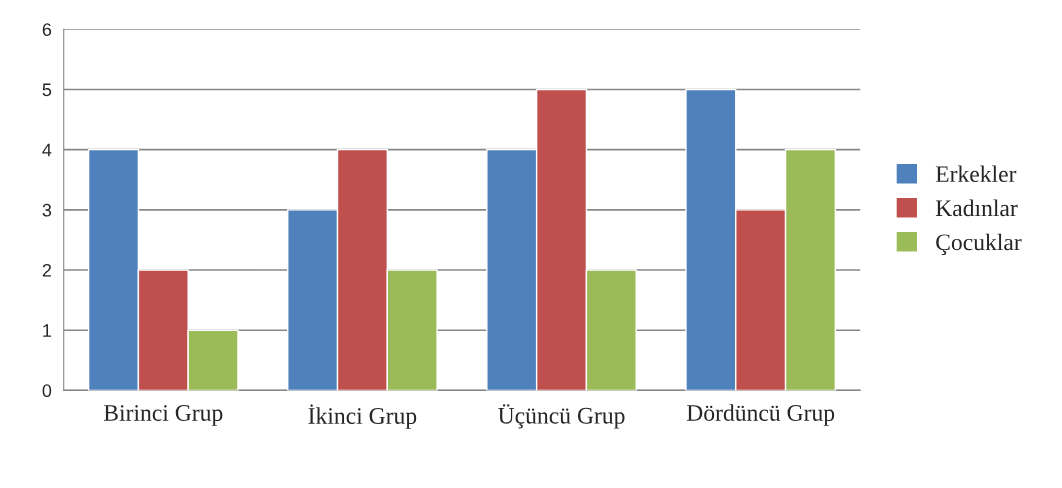  What do you see at coordinates (163, 415) in the screenshot?
I see `x-tick-label: Birinci Grup` at bounding box center [163, 415].